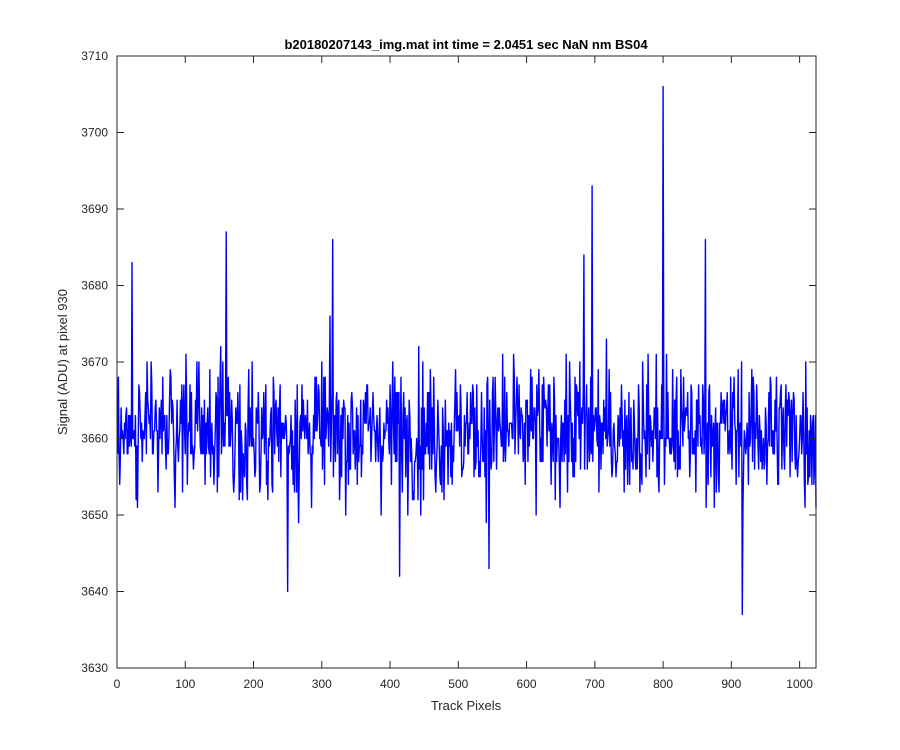  What do you see at coordinates (94, 439) in the screenshot?
I see `y-tick-label: 3660` at bounding box center [94, 439].